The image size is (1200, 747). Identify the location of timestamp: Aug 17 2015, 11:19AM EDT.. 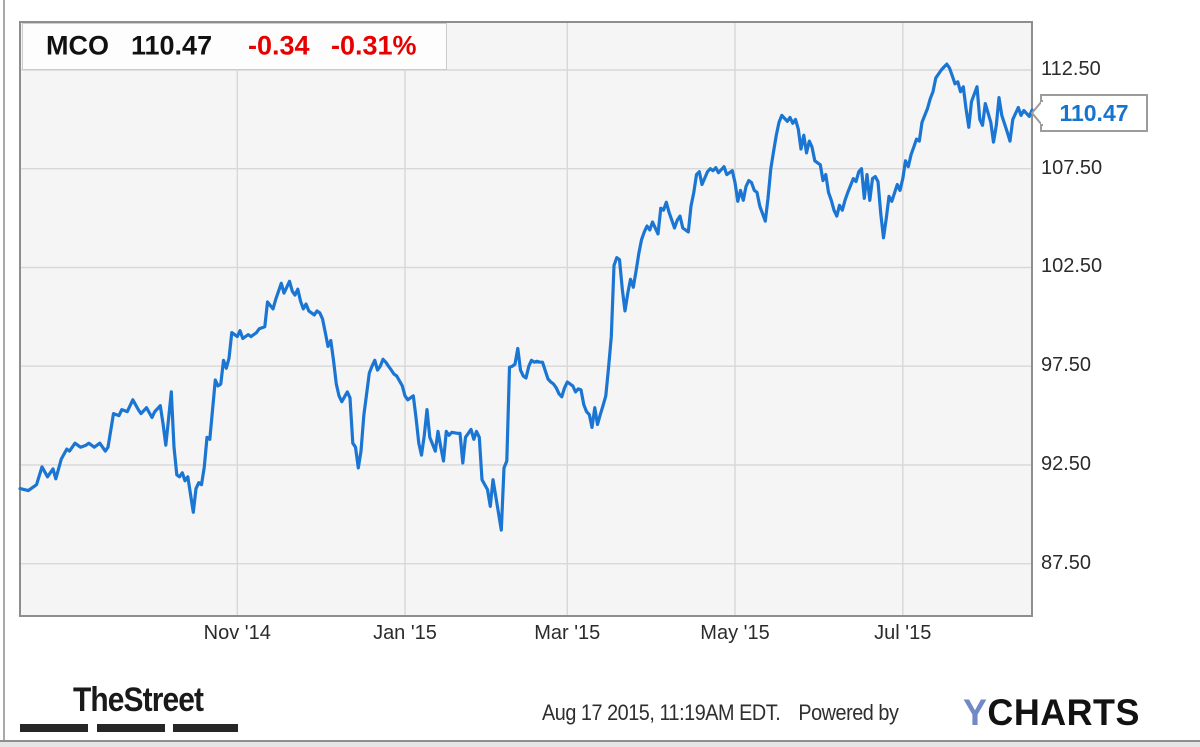
(661, 712).